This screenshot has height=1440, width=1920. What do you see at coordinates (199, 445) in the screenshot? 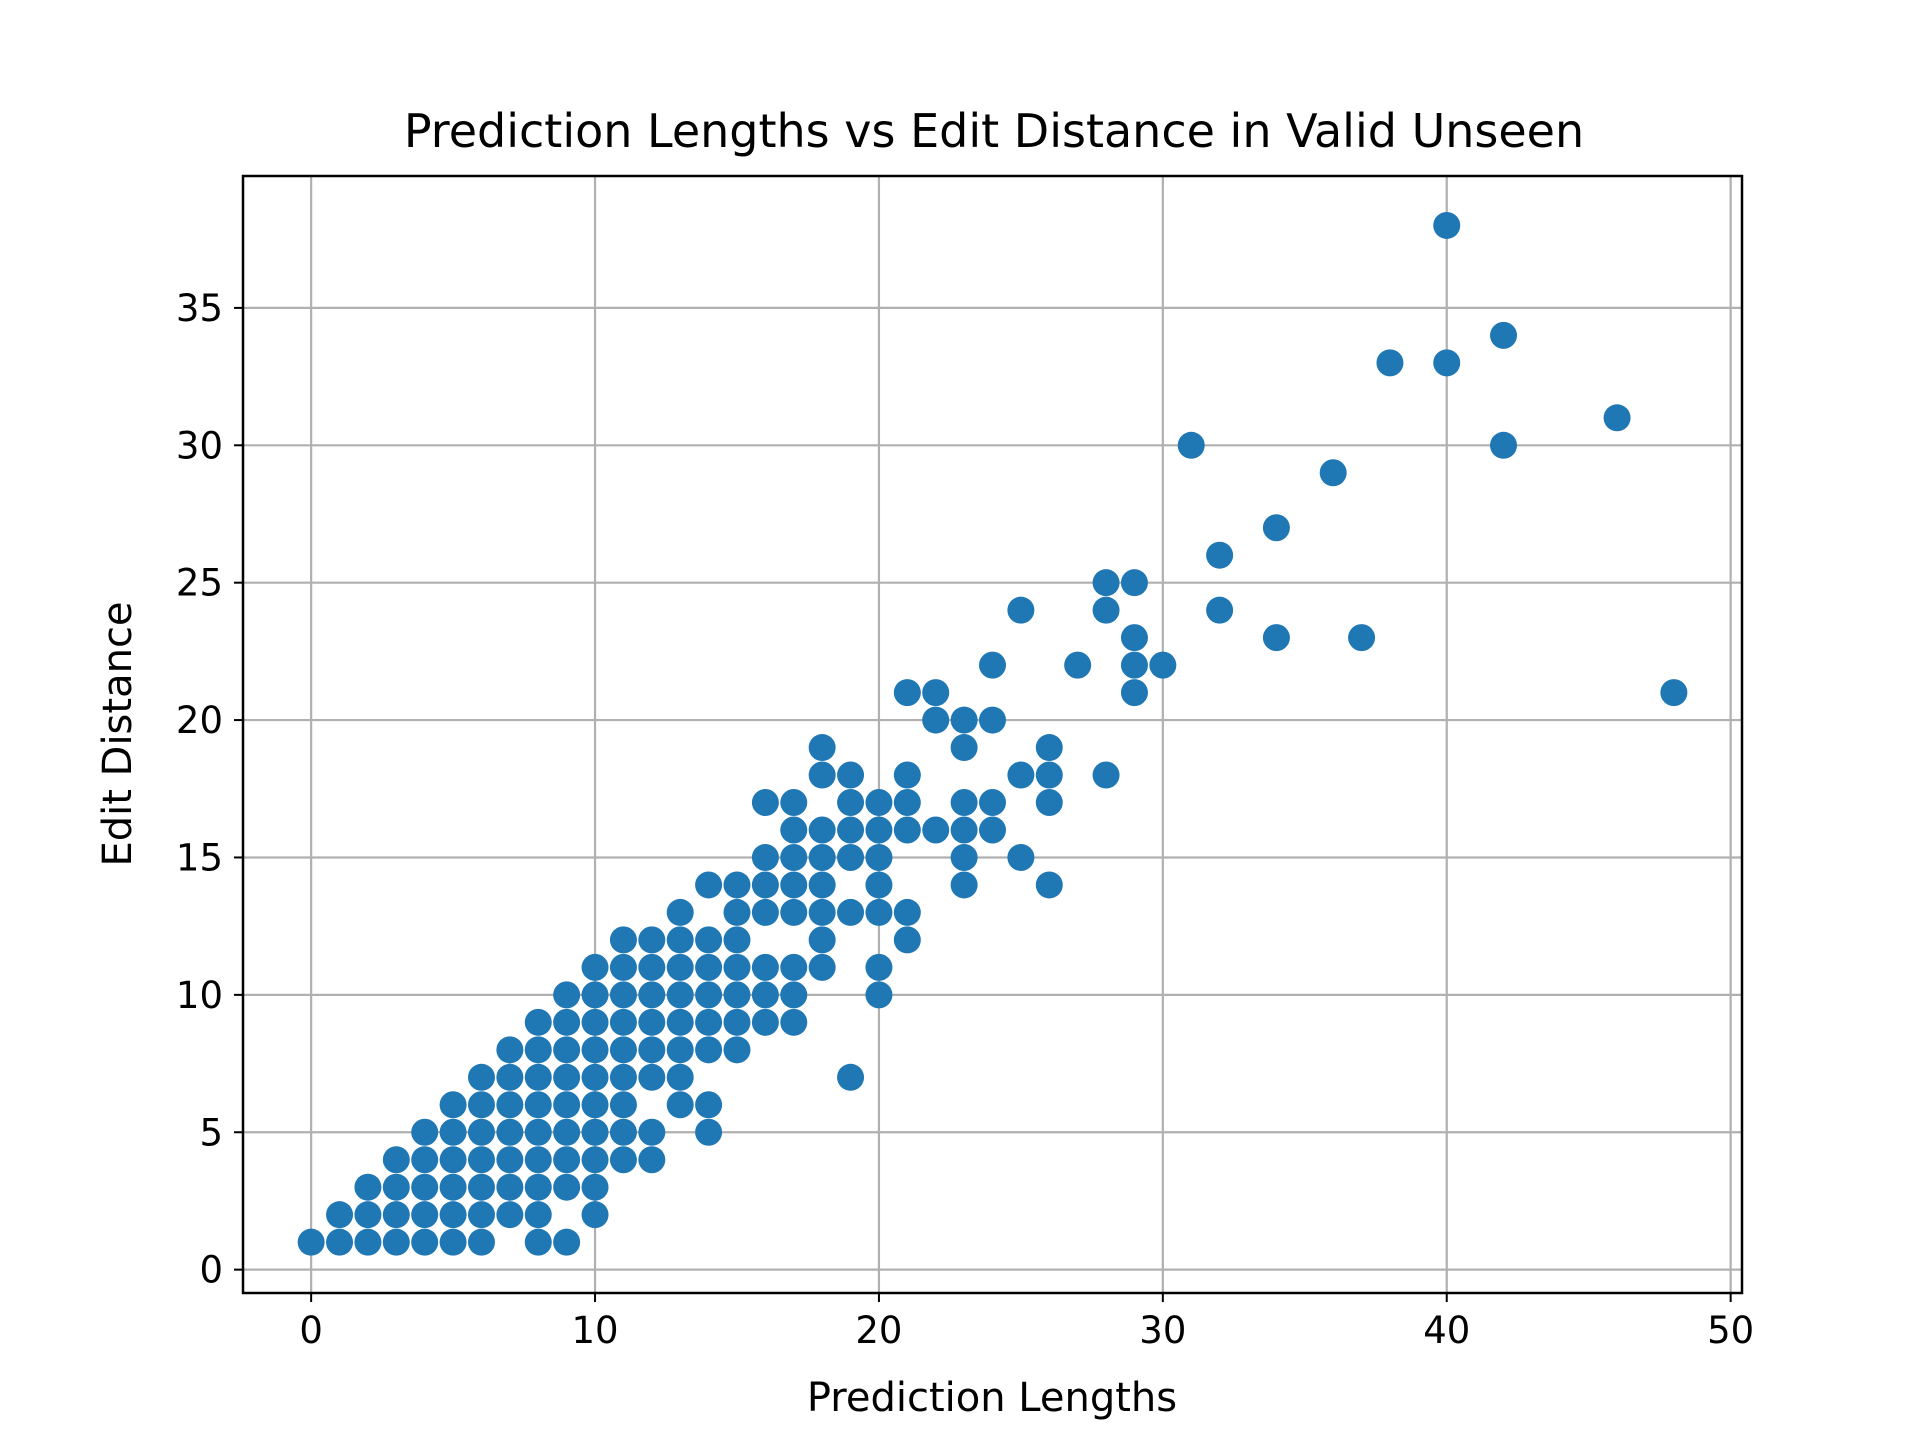
I see `y-tick-label: 30` at bounding box center [199, 445].